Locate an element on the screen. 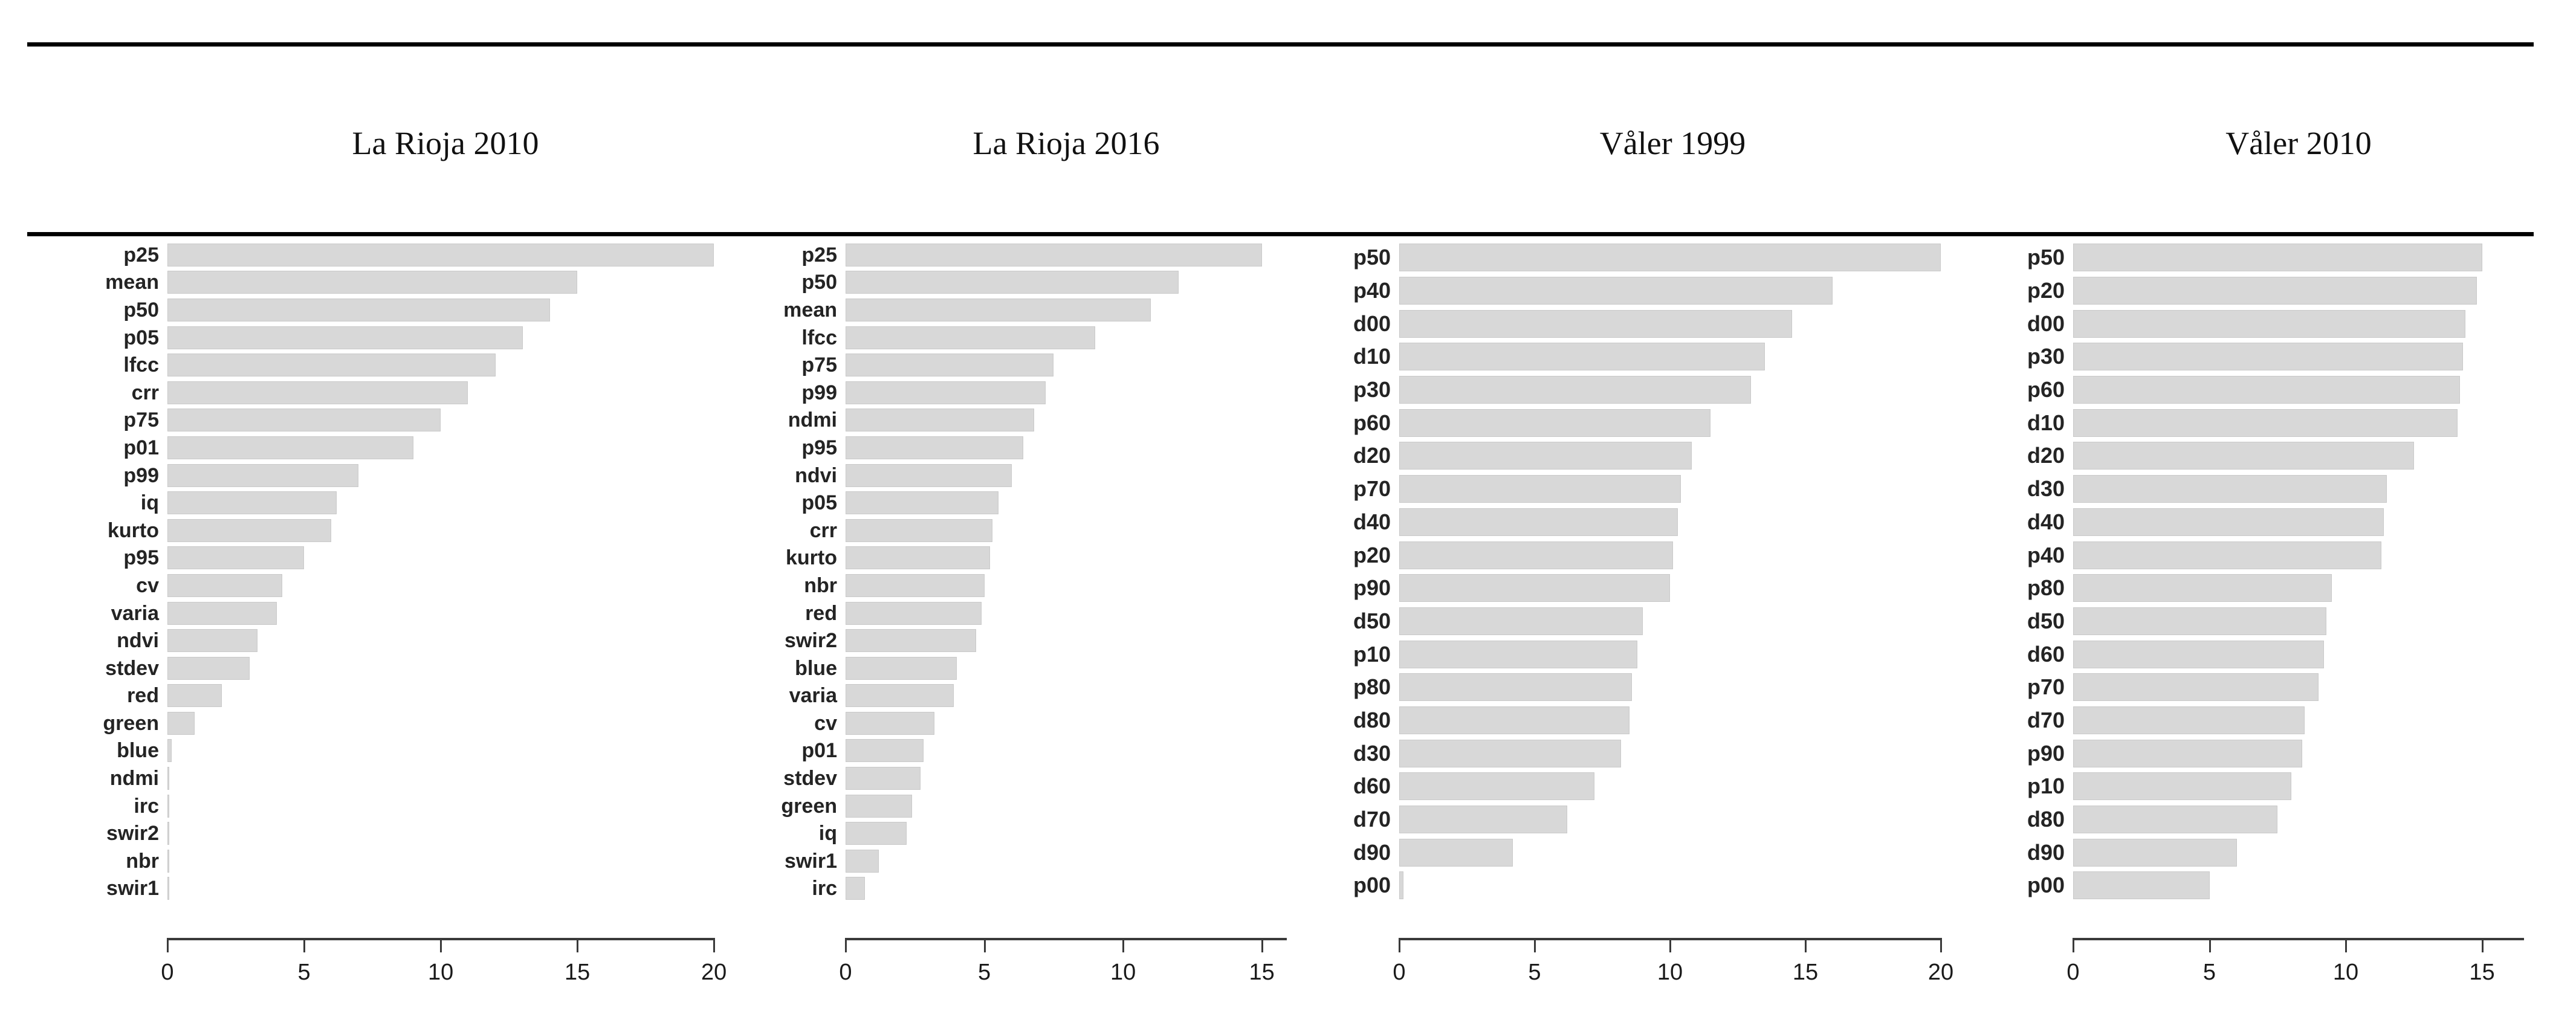  bar-row: p30 is located at coordinates (2235, 357).